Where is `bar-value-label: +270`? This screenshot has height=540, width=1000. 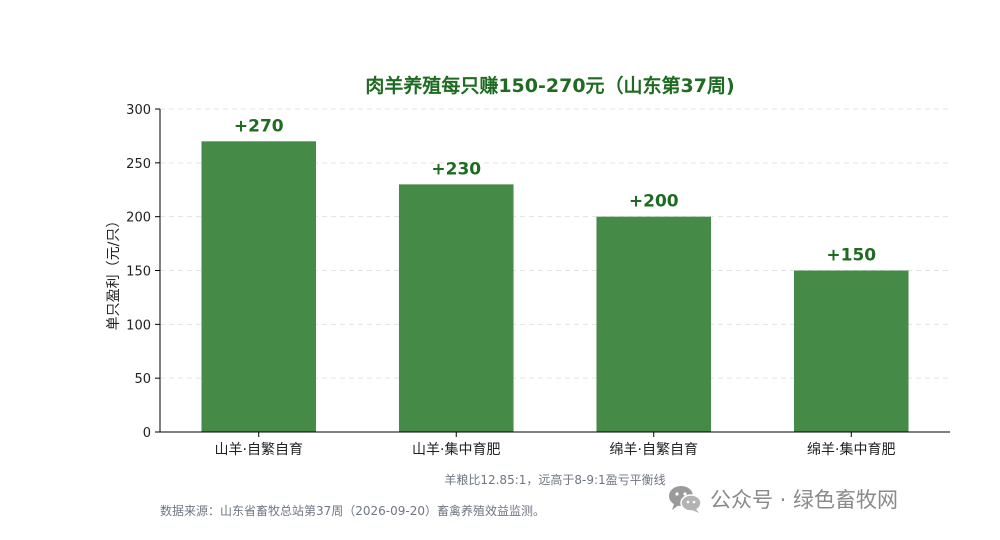
bar-value-label: +270 is located at coordinates (259, 126).